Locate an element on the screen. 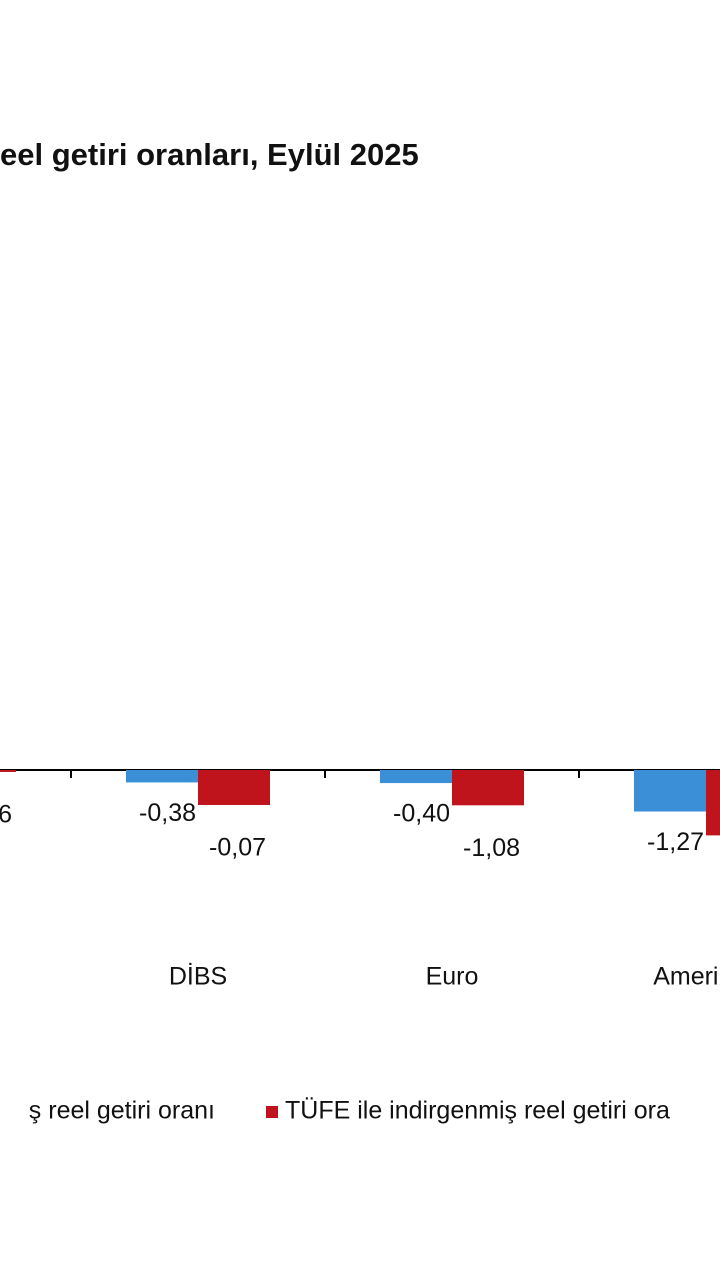 The width and height of the screenshot is (720, 1280). value-label: -1,08 is located at coordinates (491, 848).